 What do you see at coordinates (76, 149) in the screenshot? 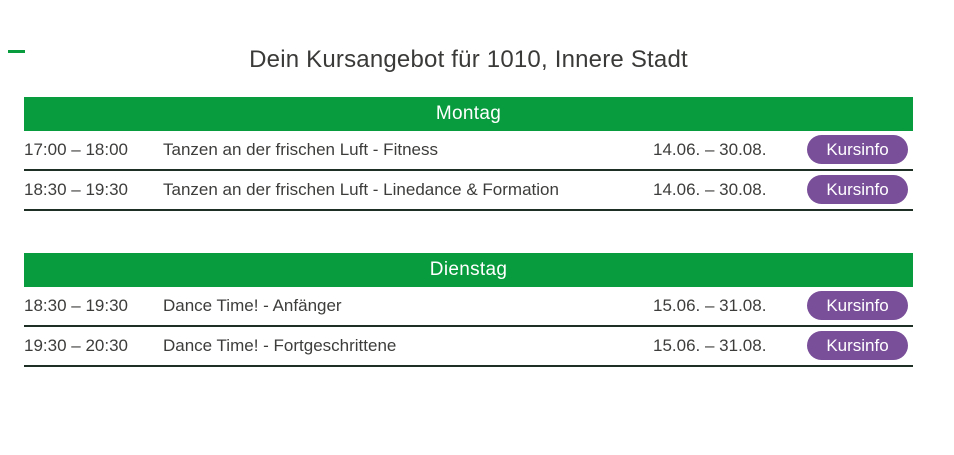
I see `course-time: 17:00 – 18:00` at bounding box center [76, 149].